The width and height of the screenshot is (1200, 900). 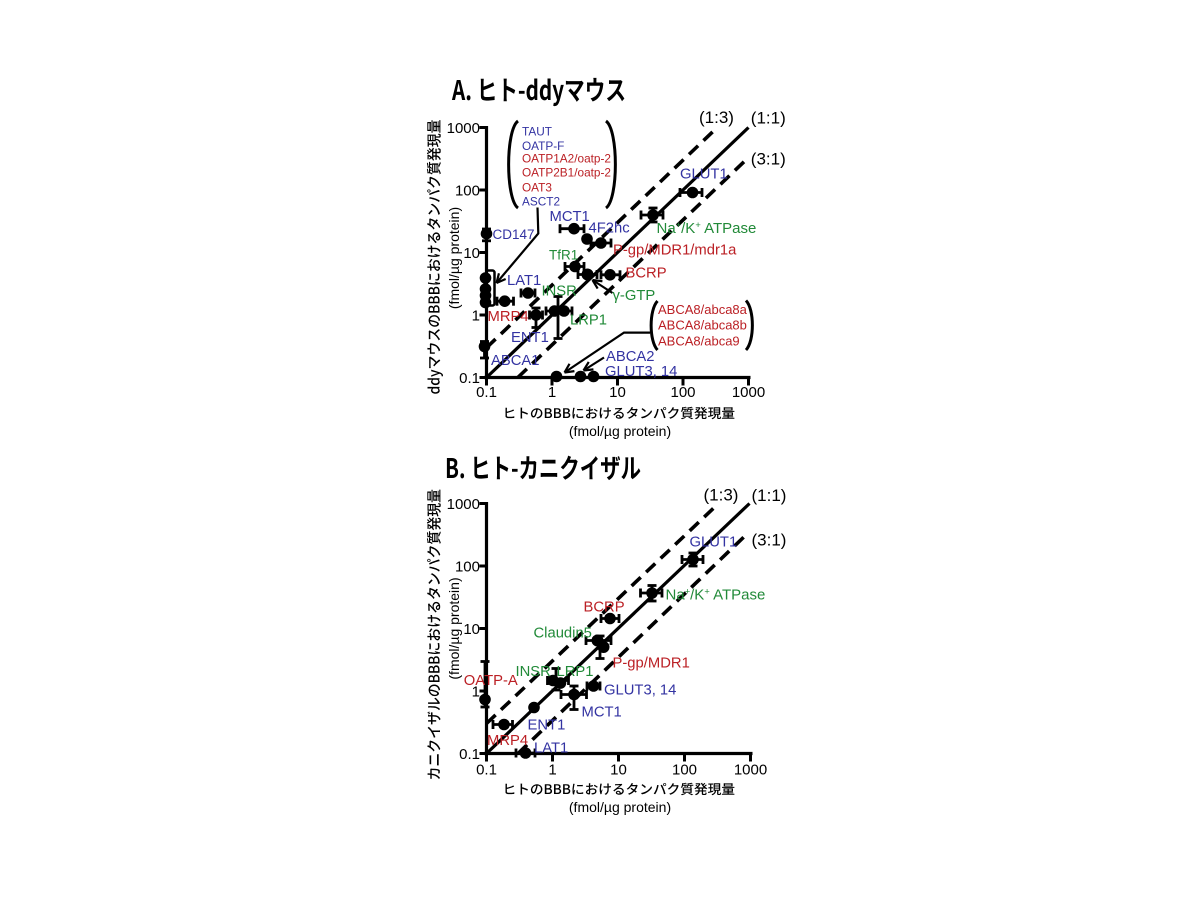 I want to click on svg-text: OATP-F, so click(x=543, y=146).